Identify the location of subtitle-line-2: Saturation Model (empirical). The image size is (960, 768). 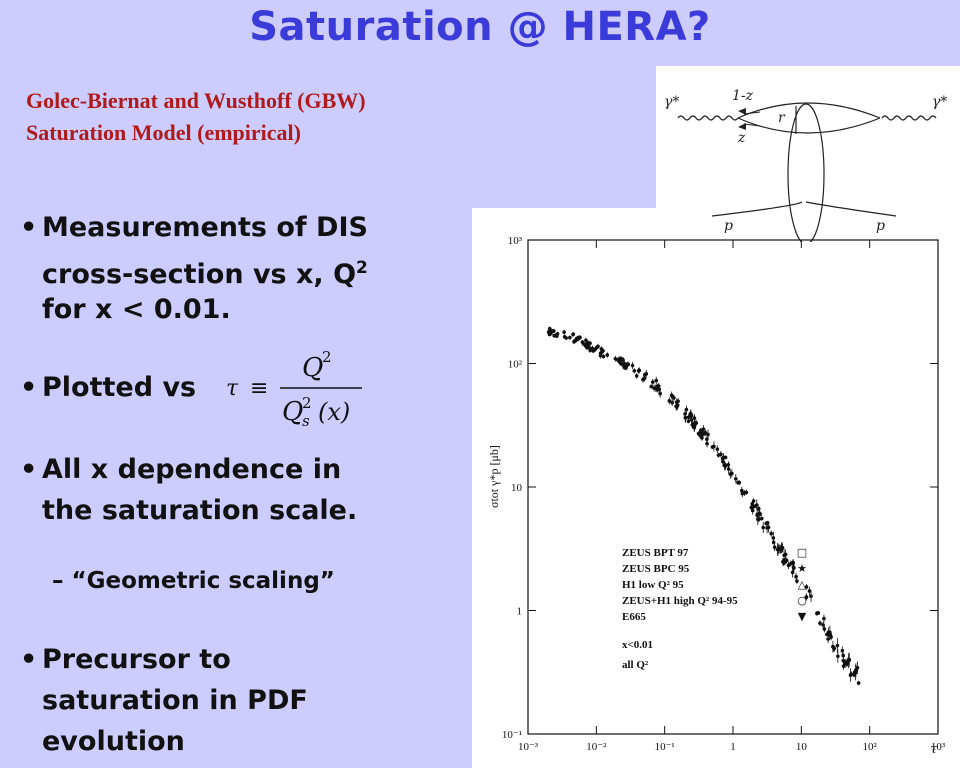
(163, 132).